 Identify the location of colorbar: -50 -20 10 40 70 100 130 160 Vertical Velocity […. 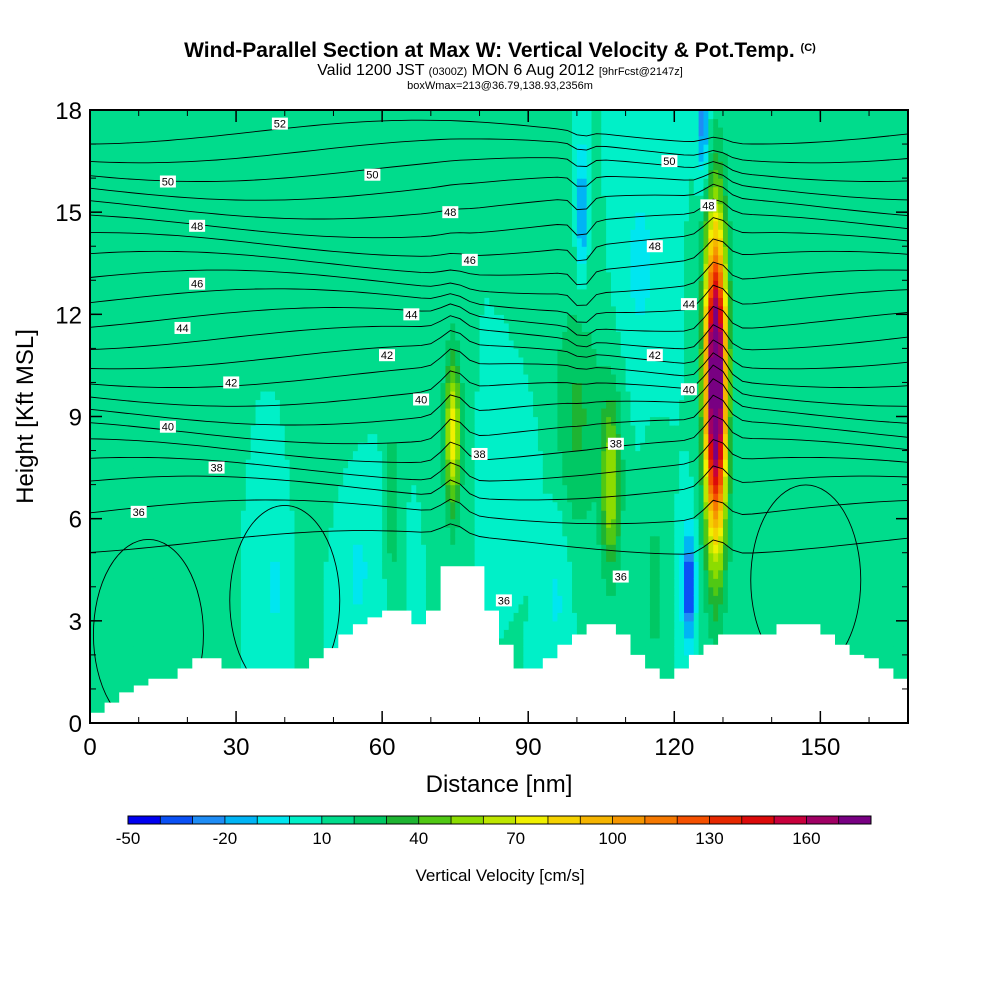
(494, 850).